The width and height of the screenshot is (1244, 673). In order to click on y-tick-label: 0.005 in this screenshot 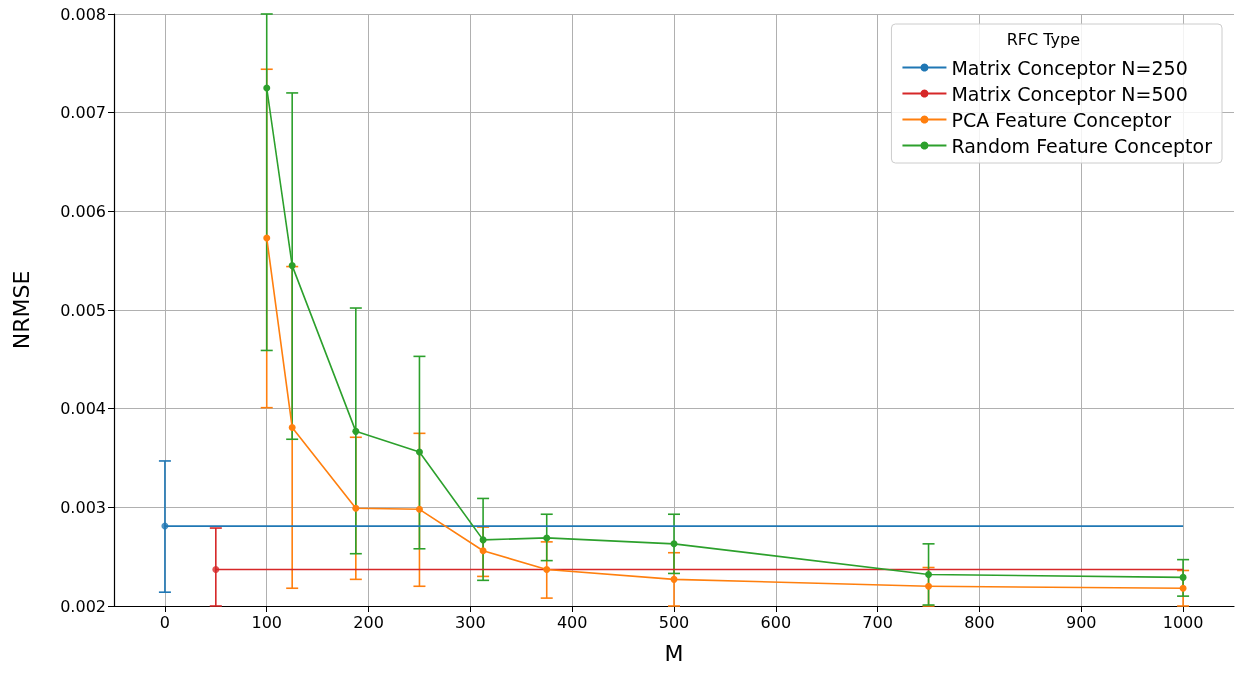, I will do `click(83, 310)`.